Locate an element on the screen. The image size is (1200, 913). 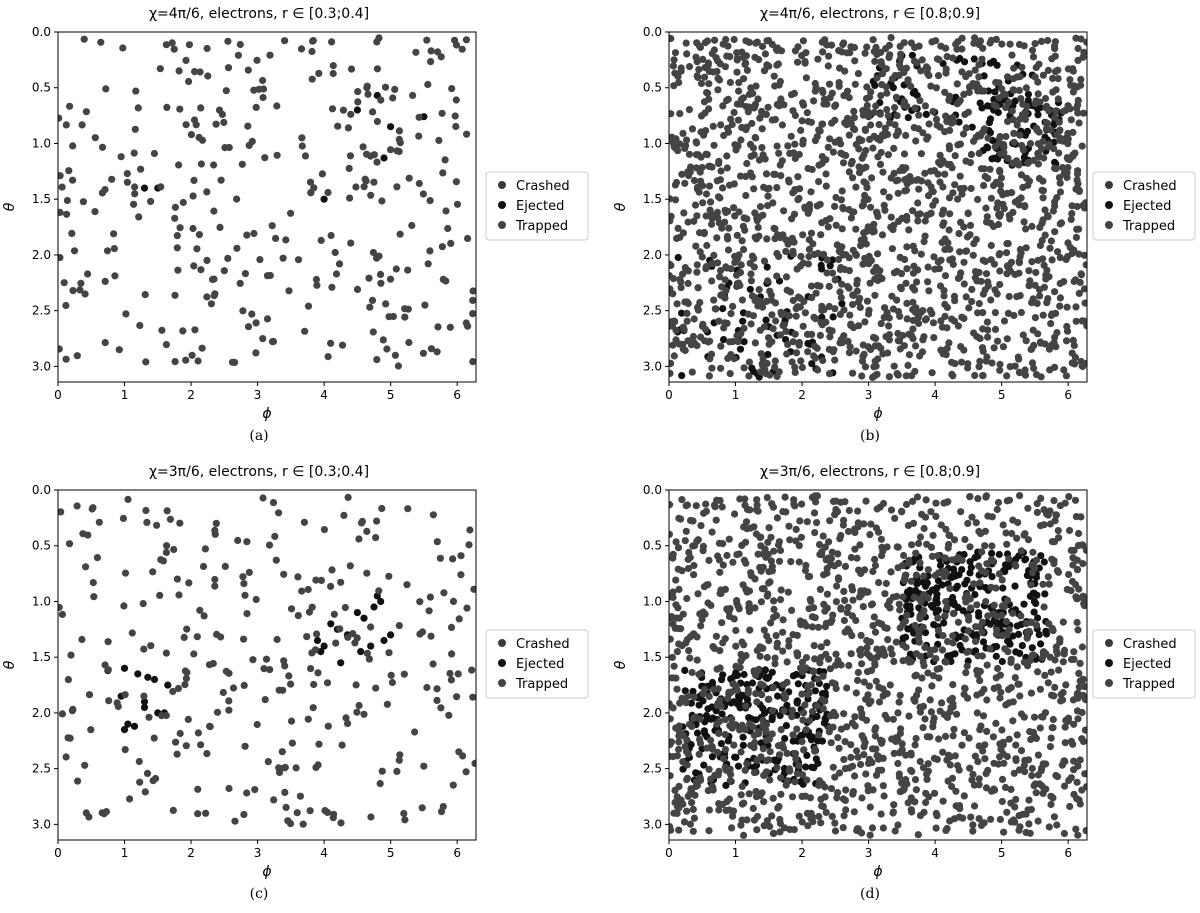
x-axis-label: ϕ is located at coordinates (877, 872).